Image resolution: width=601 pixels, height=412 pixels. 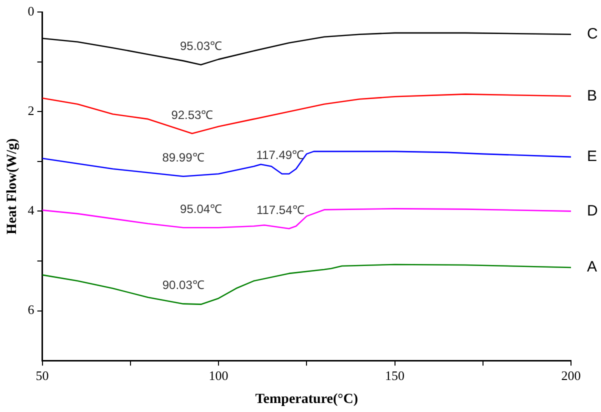 I want to click on x-tick-label: 150, so click(x=395, y=375).